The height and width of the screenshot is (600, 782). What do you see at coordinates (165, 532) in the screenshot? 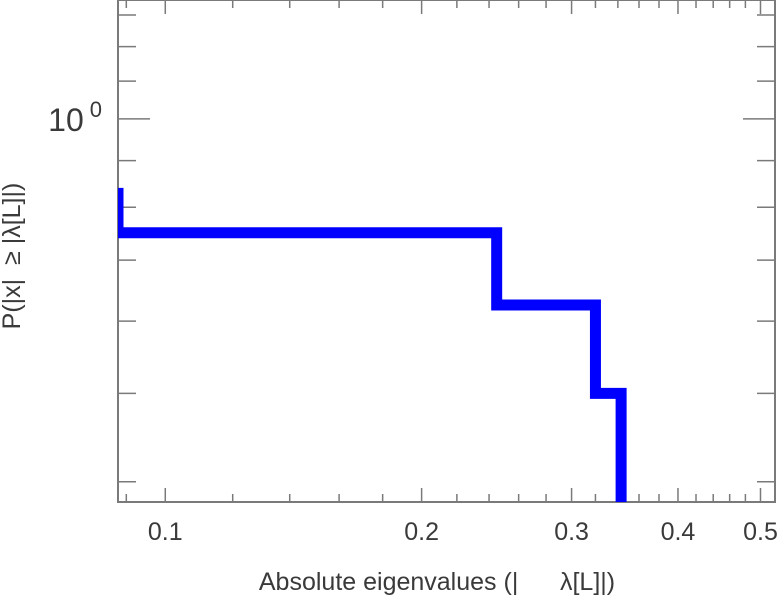
I see `x-tick-label: 0.1` at bounding box center [165, 532].